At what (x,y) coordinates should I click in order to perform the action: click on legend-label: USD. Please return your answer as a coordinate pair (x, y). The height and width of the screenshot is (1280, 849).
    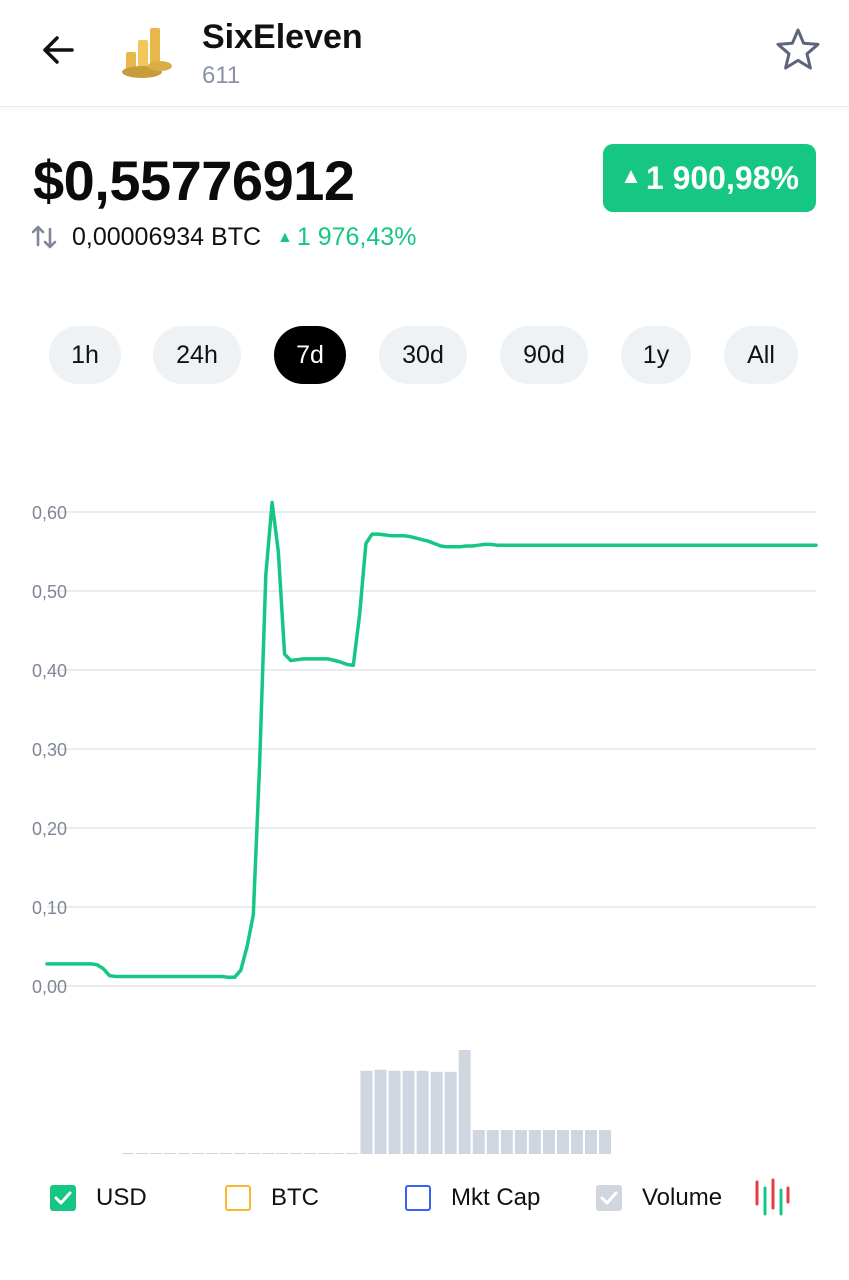
    Looking at the image, I should click on (121, 1197).